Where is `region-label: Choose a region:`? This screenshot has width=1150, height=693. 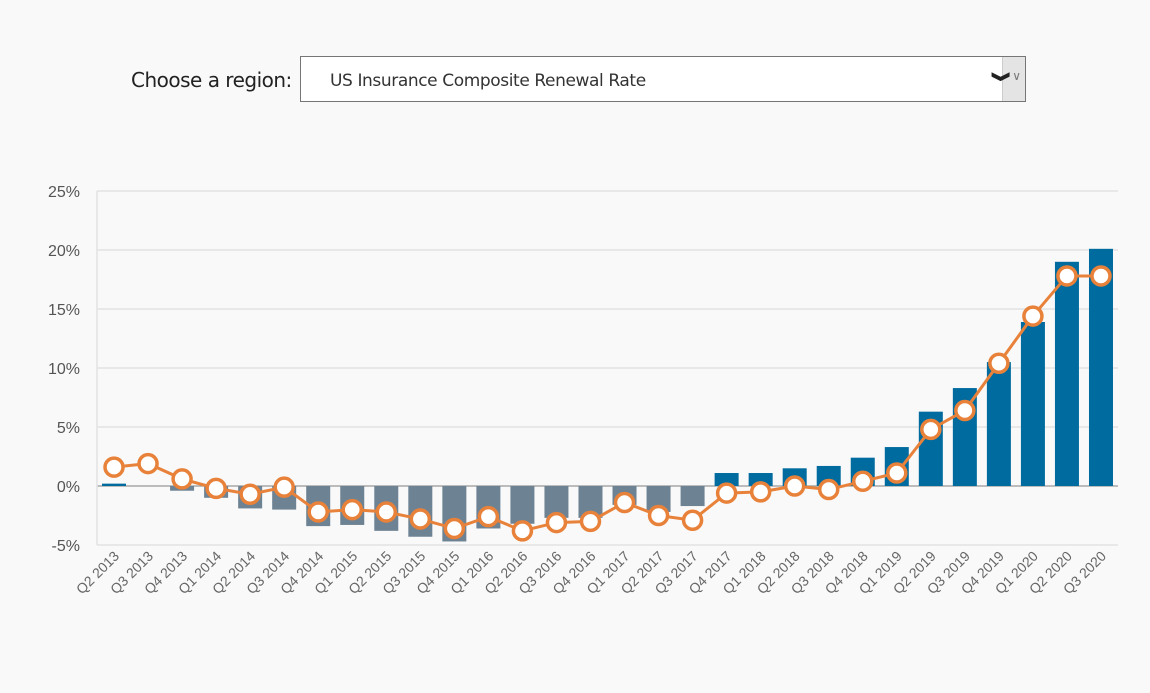 region-label: Choose a region: is located at coordinates (211, 80).